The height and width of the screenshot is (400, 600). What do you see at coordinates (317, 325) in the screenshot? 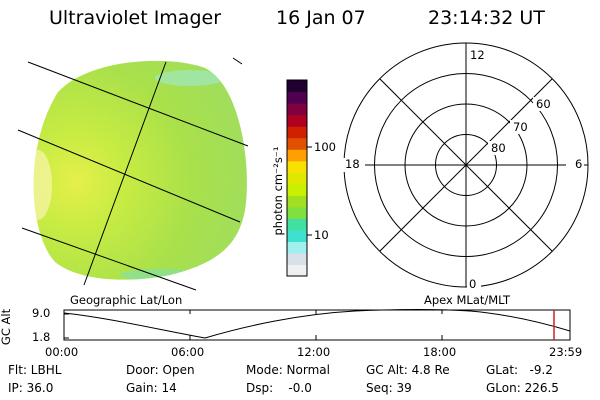
I see `altitude-plot` at bounding box center [317, 325].